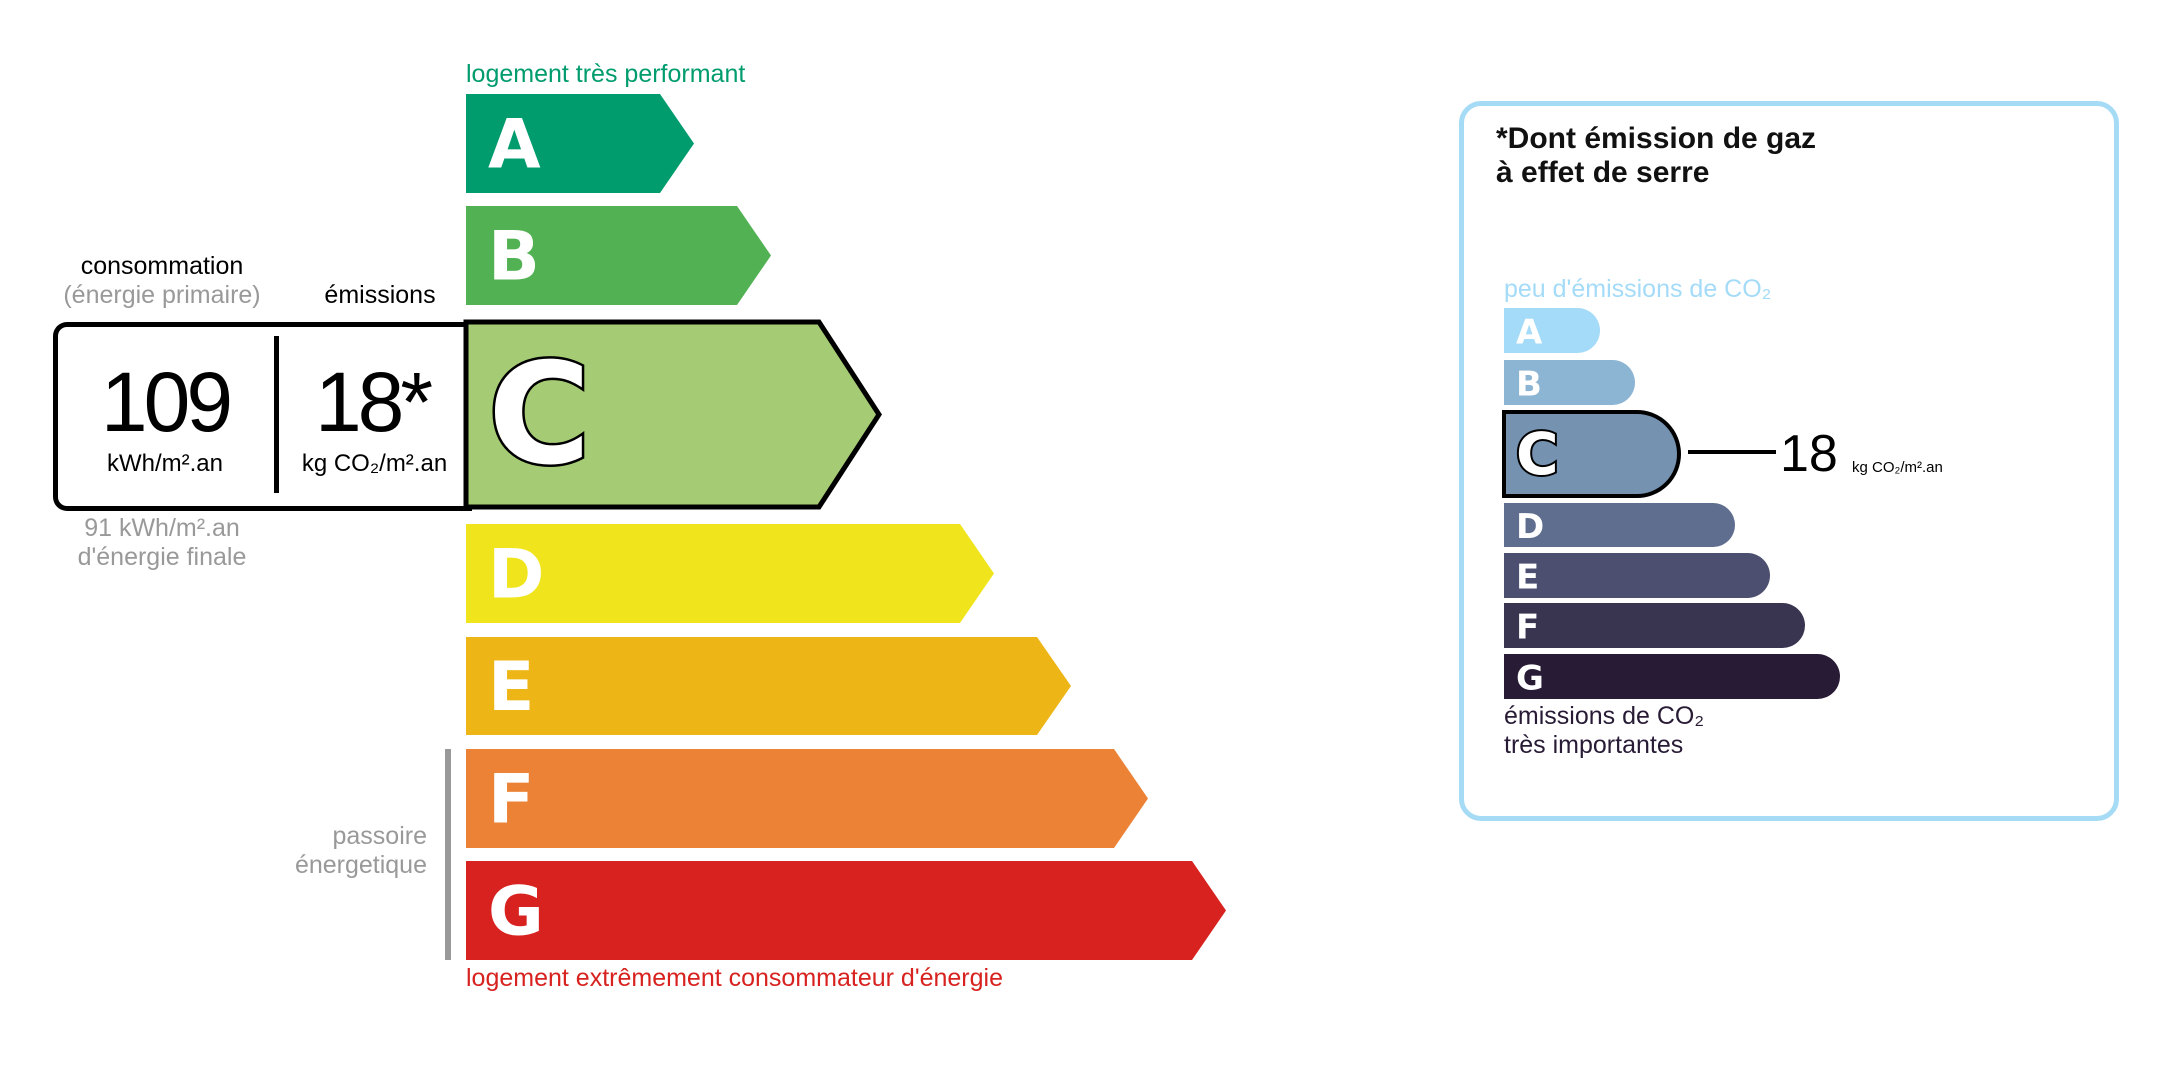 This screenshot has height=1079, width=2169. I want to click on consumption-unit: kWh/m².an, so click(164, 463).